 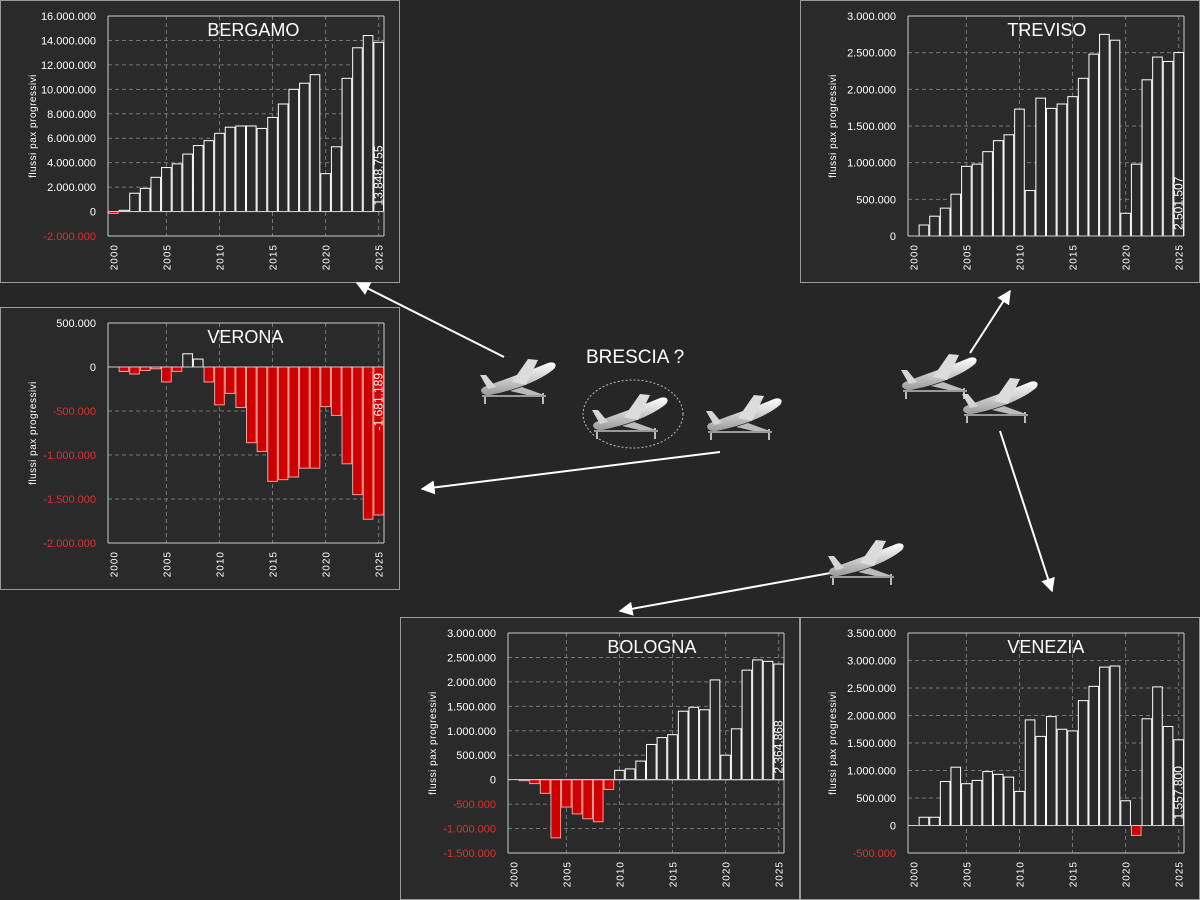 What do you see at coordinates (469, 854) in the screenshot?
I see `y-tick-label: -1.500.000` at bounding box center [469, 854].